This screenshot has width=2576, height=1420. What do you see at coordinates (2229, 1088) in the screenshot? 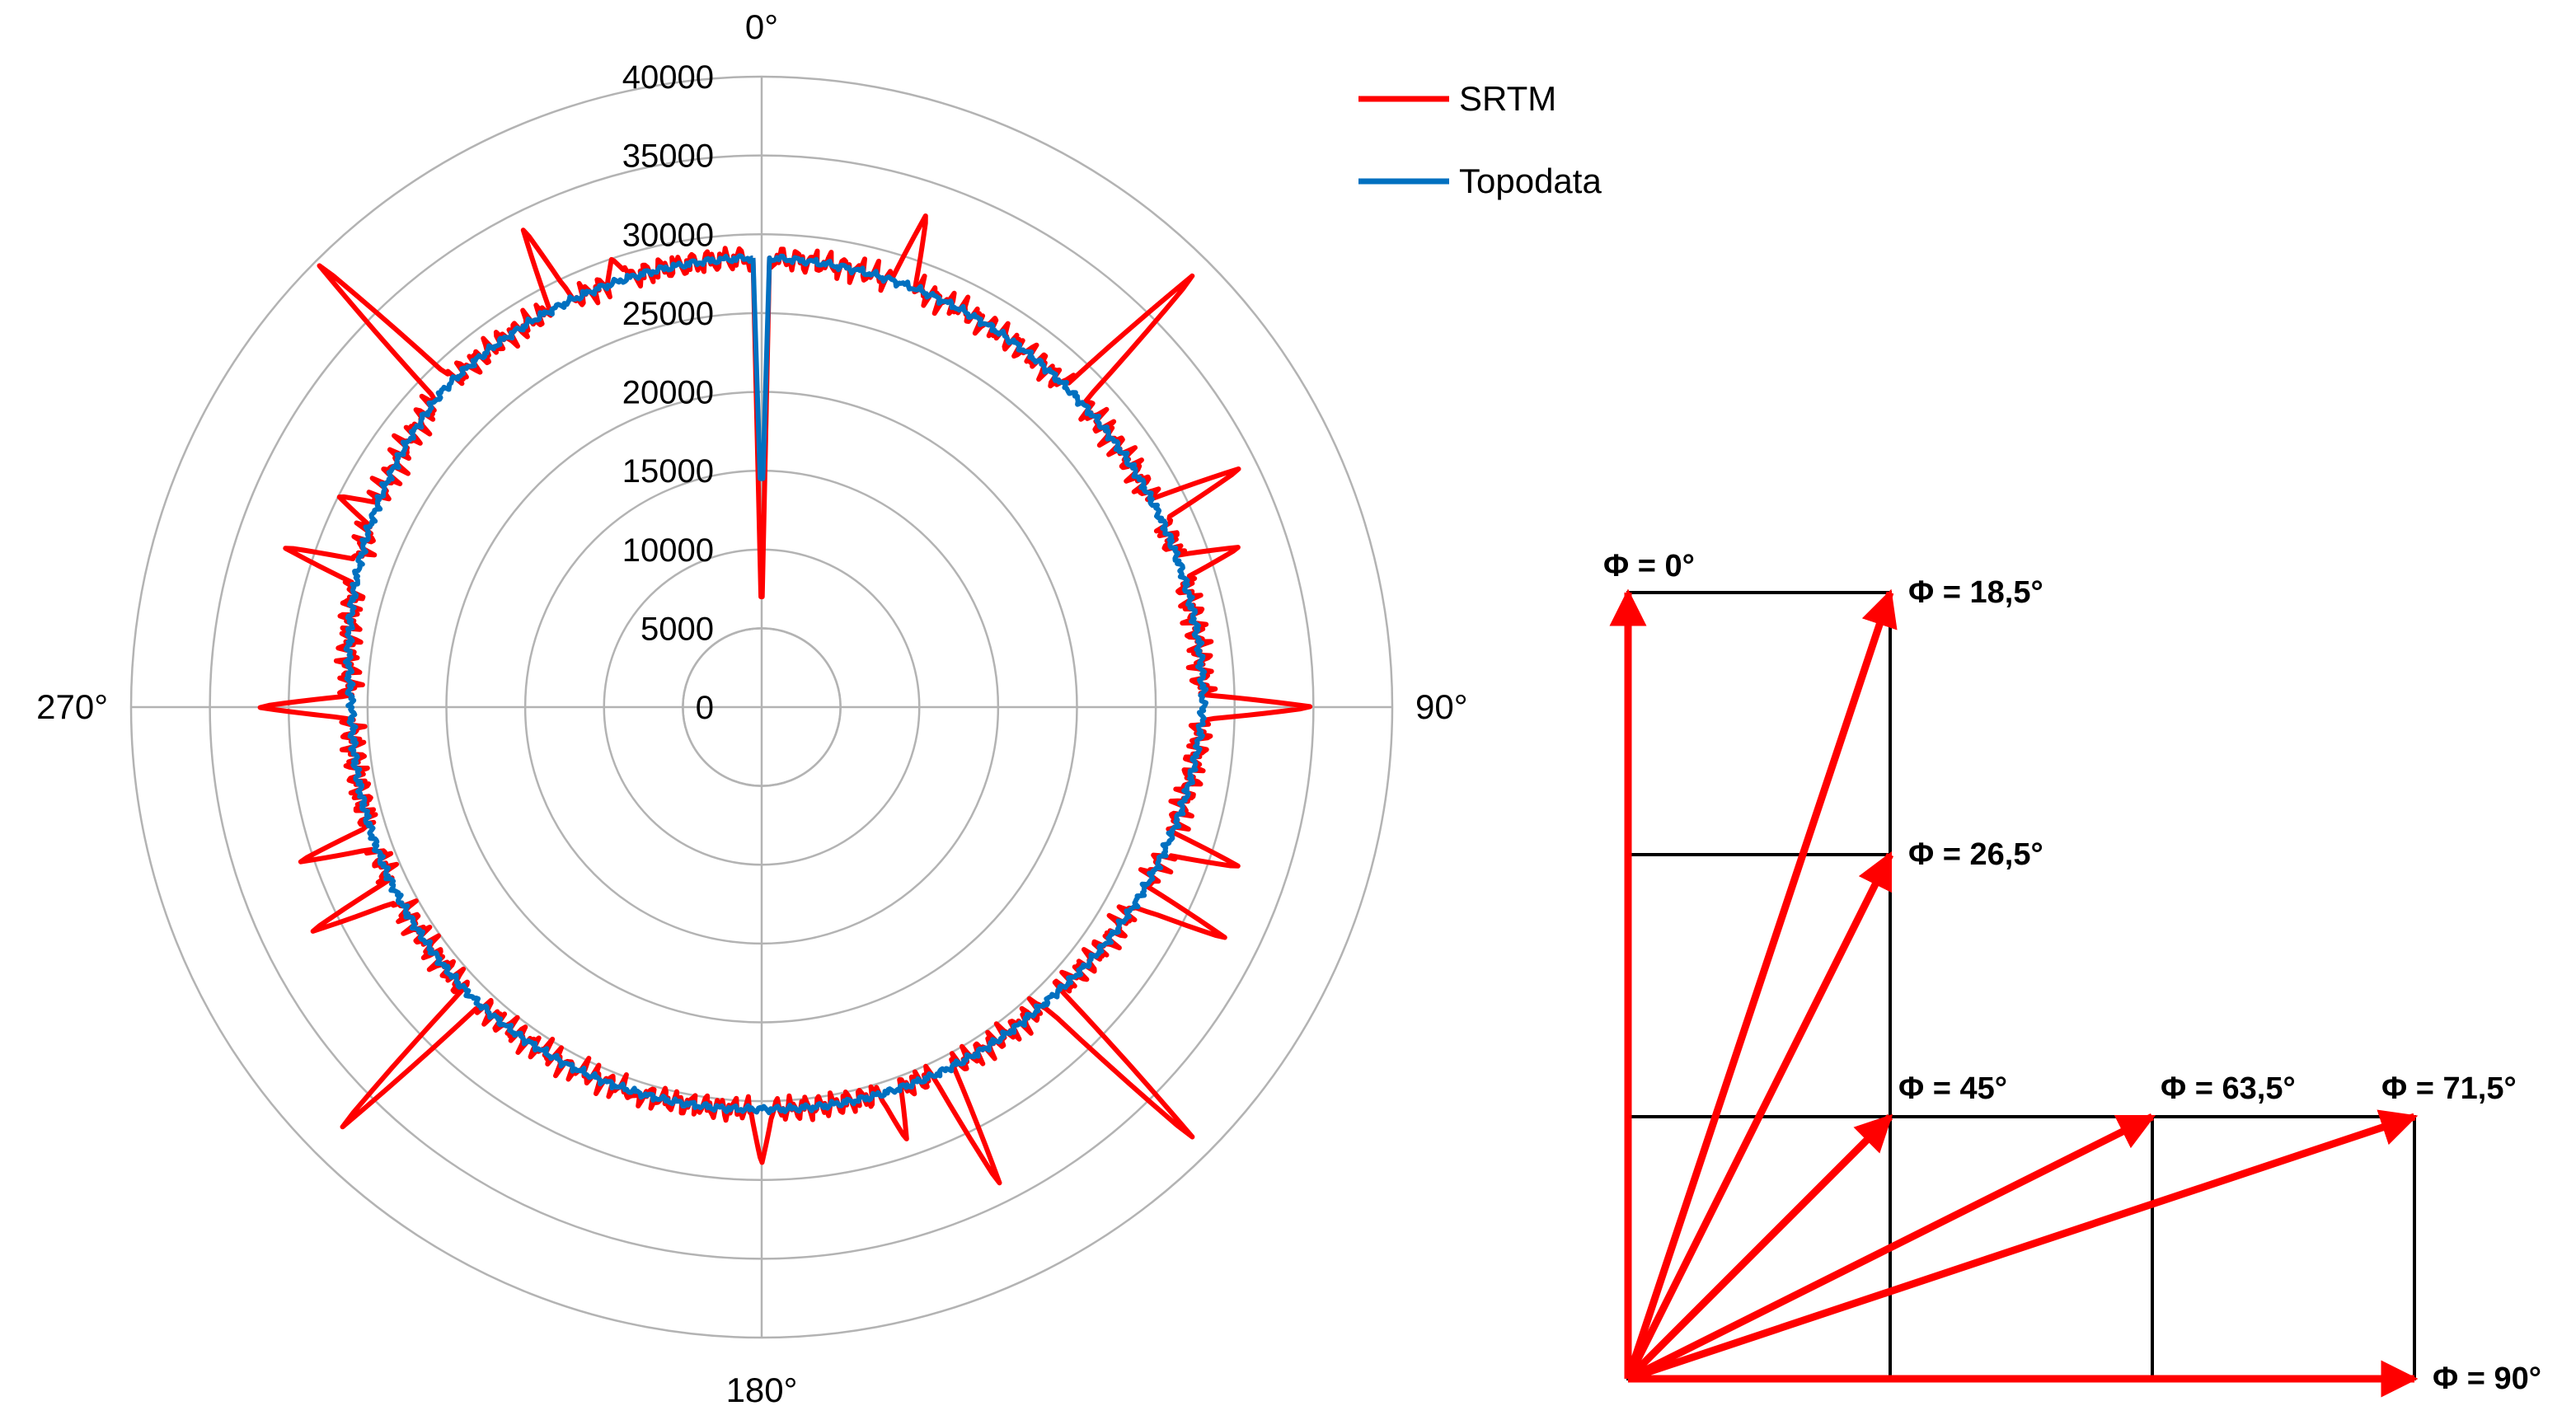
I see `vector-label: Φ = 63,5°` at bounding box center [2229, 1088].